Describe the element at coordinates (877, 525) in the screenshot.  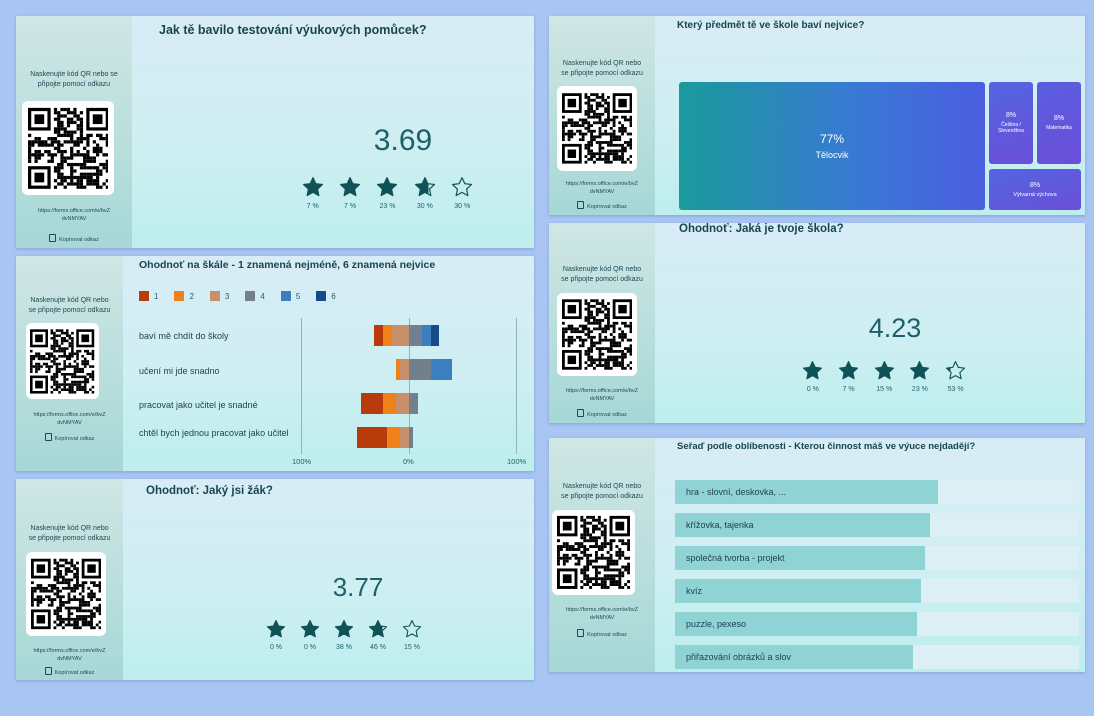
I see `ranking-item: křížovka, tajenka` at that location.